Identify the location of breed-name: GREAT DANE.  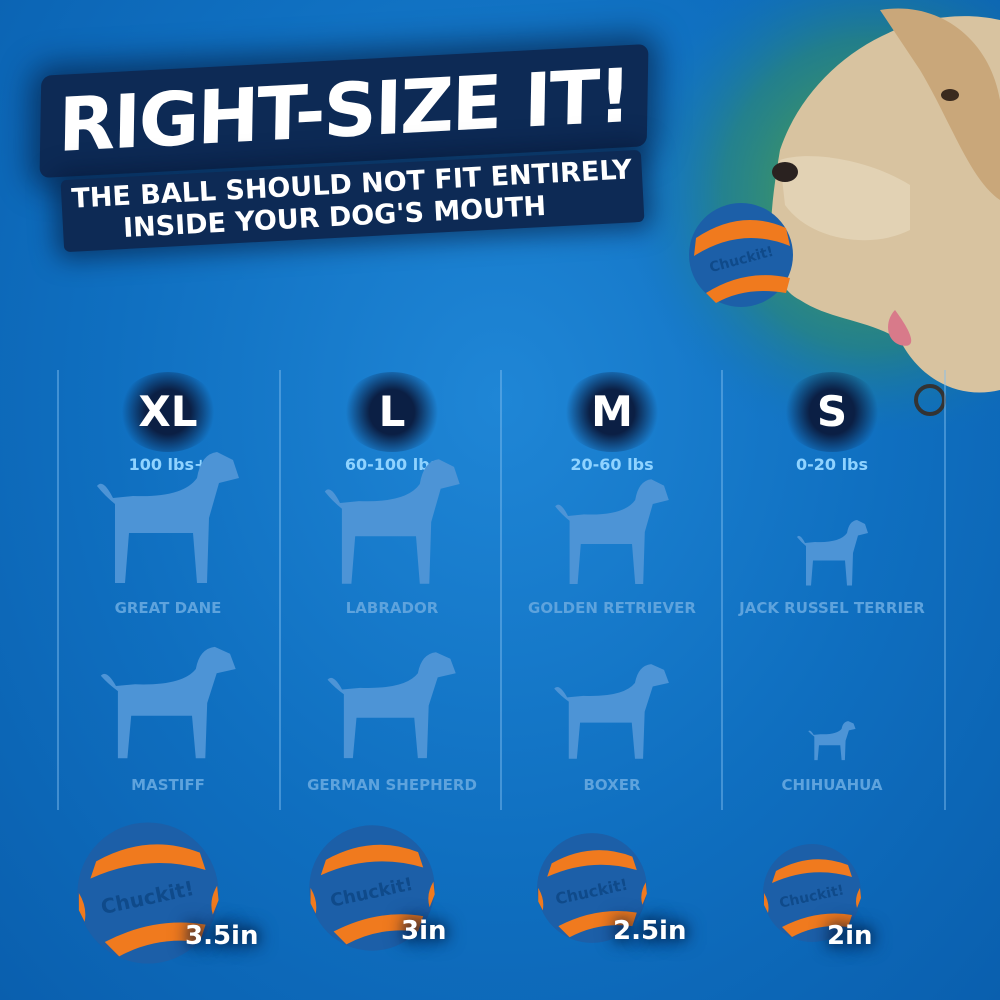
(168, 608).